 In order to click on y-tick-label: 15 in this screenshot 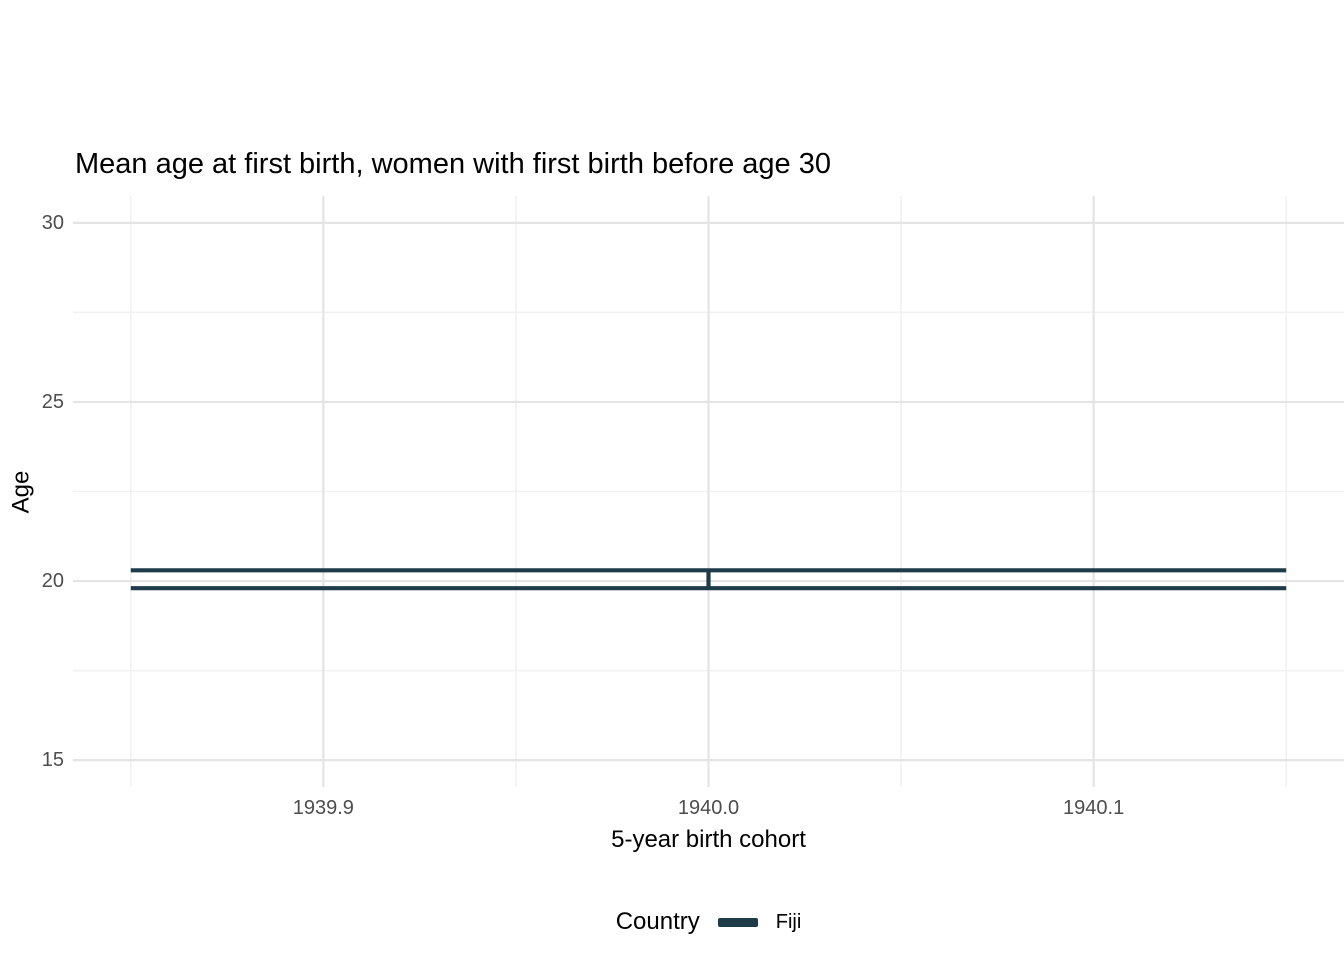, I will do `click(52, 760)`.